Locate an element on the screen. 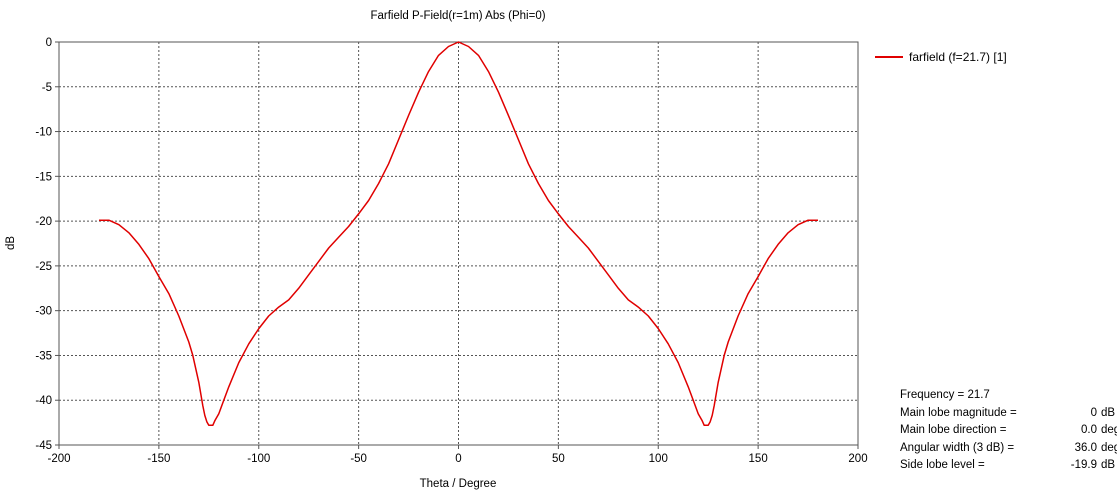 Image resolution: width=1117 pixels, height=494 pixels. y-tick-label: -40 is located at coordinates (43, 401).